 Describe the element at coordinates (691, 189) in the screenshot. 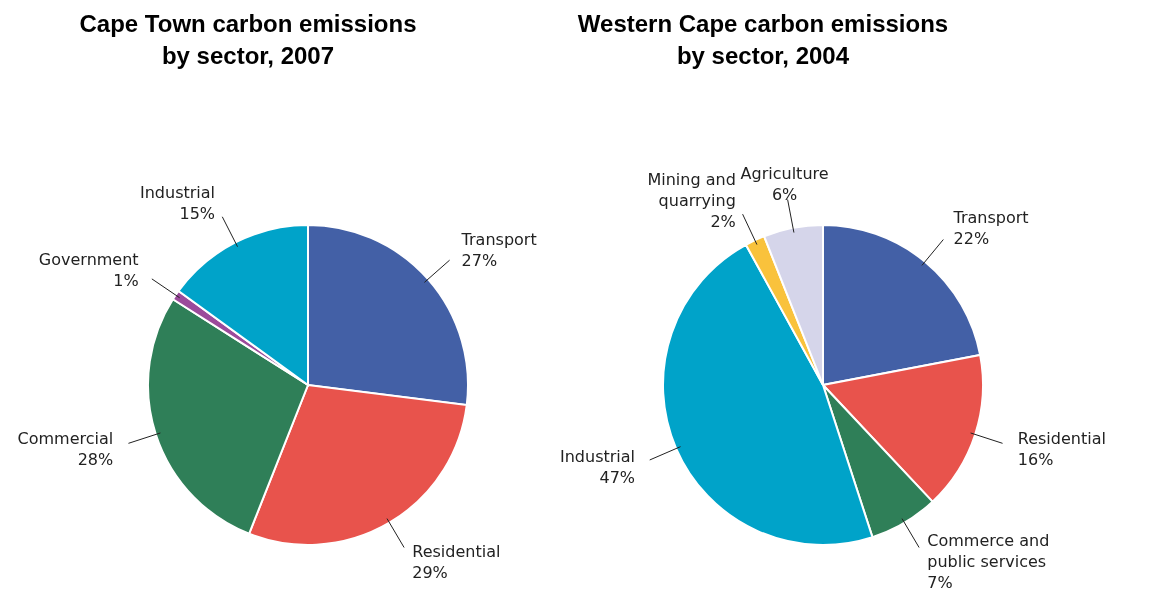

I see `slice-label: Mining and quarrying` at that location.